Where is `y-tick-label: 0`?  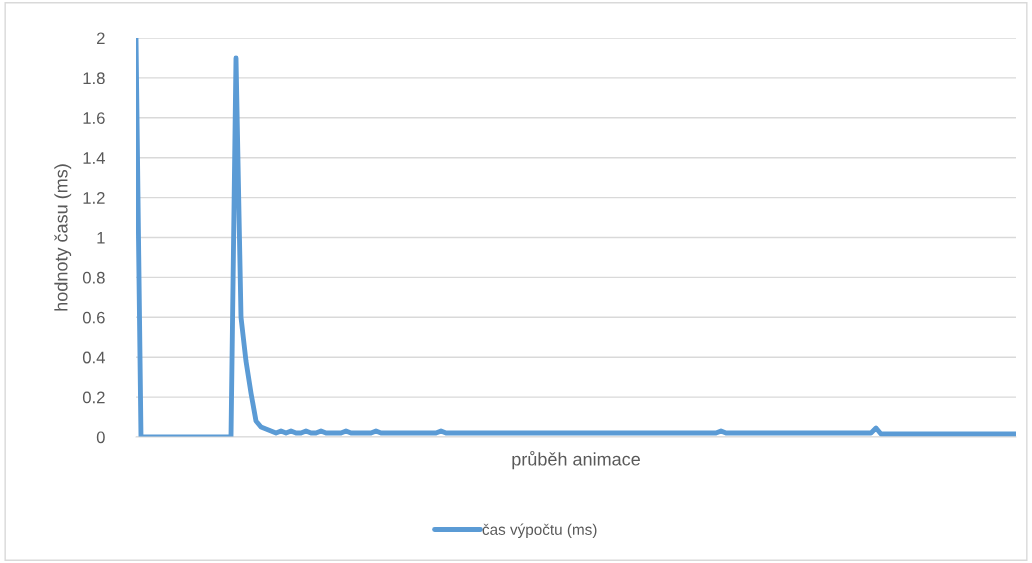 y-tick-label: 0 is located at coordinates (100, 437).